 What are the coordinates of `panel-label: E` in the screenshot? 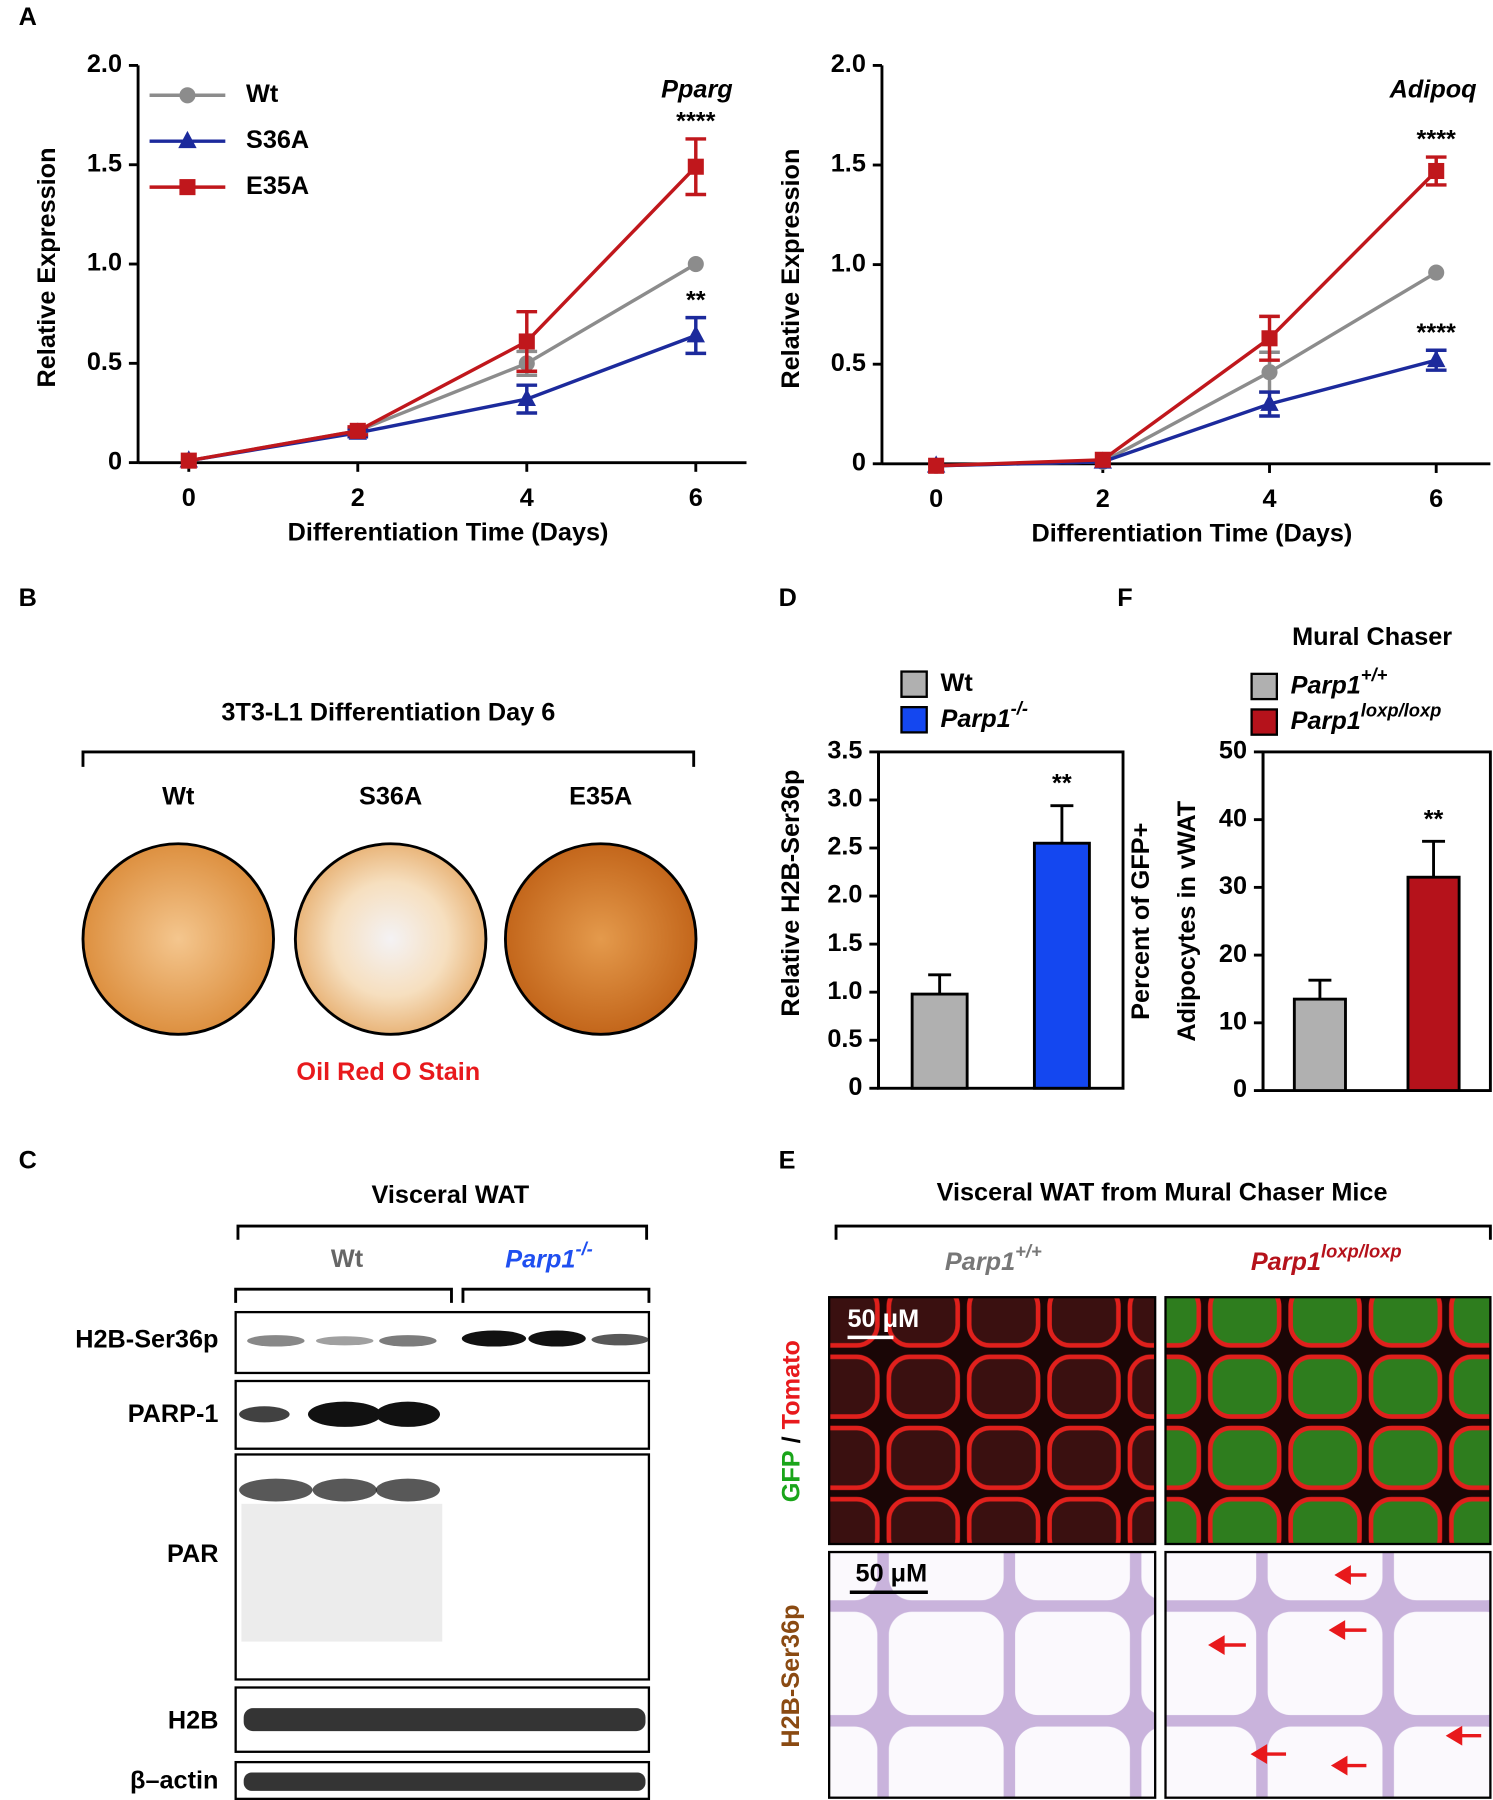 It's located at (787, 1160).